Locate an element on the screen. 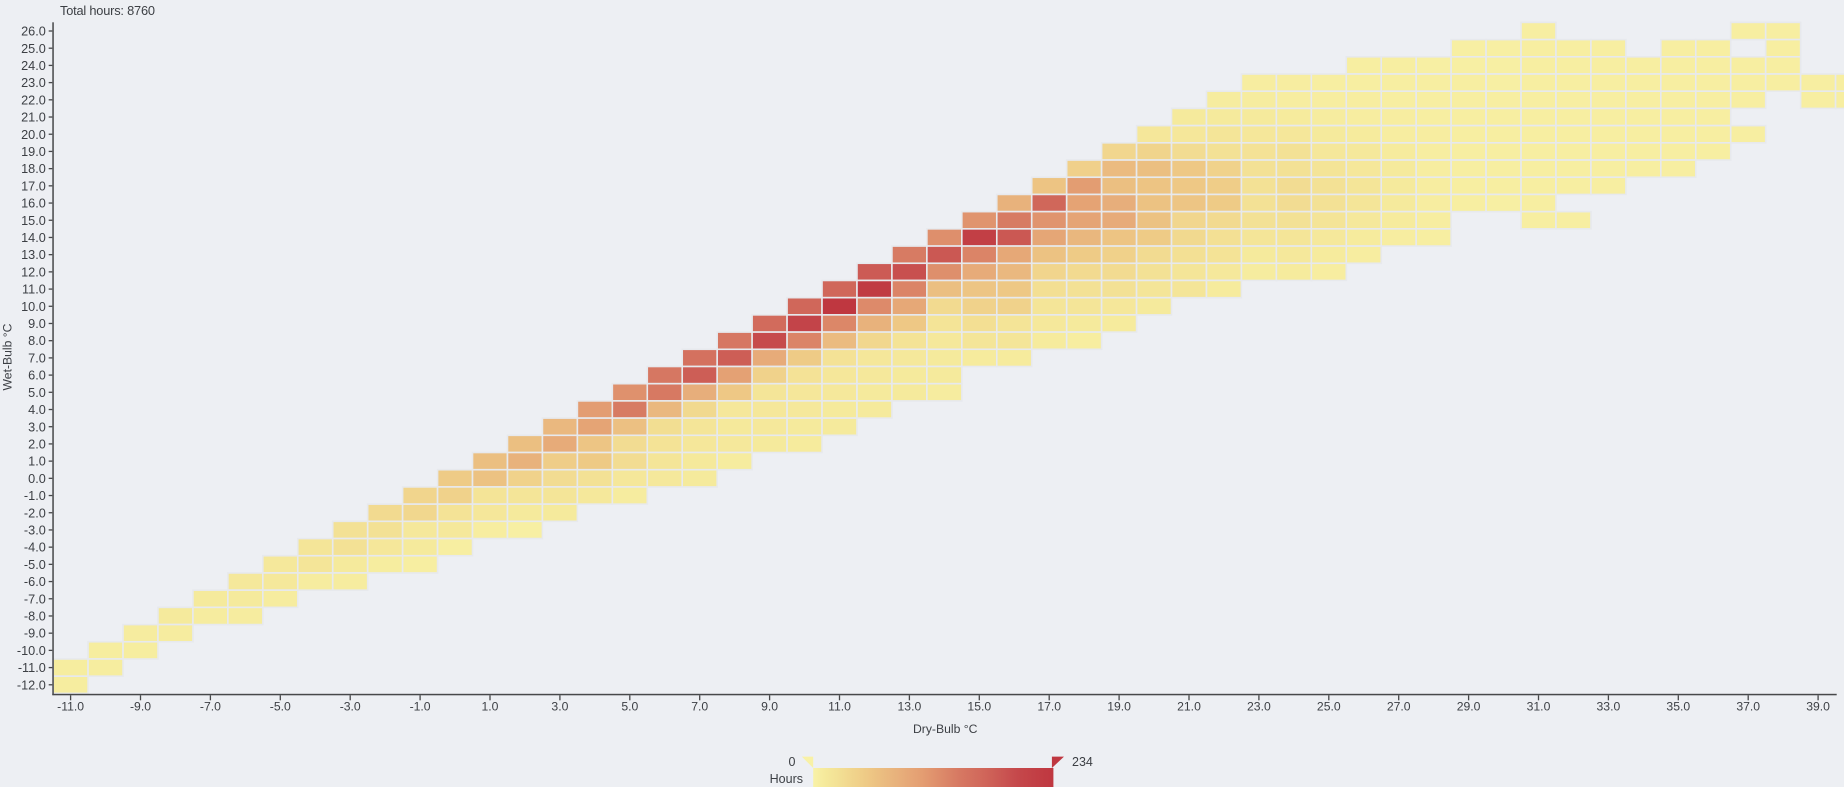 Image resolution: width=1844 pixels, height=787 pixels. svg-text: 31.0 is located at coordinates (1539, 707).